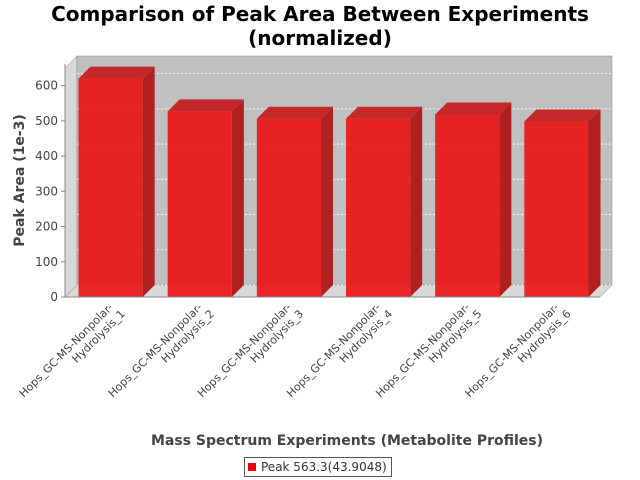 The image size is (640, 480). I want to click on y-tick-label: 400, so click(46, 156).